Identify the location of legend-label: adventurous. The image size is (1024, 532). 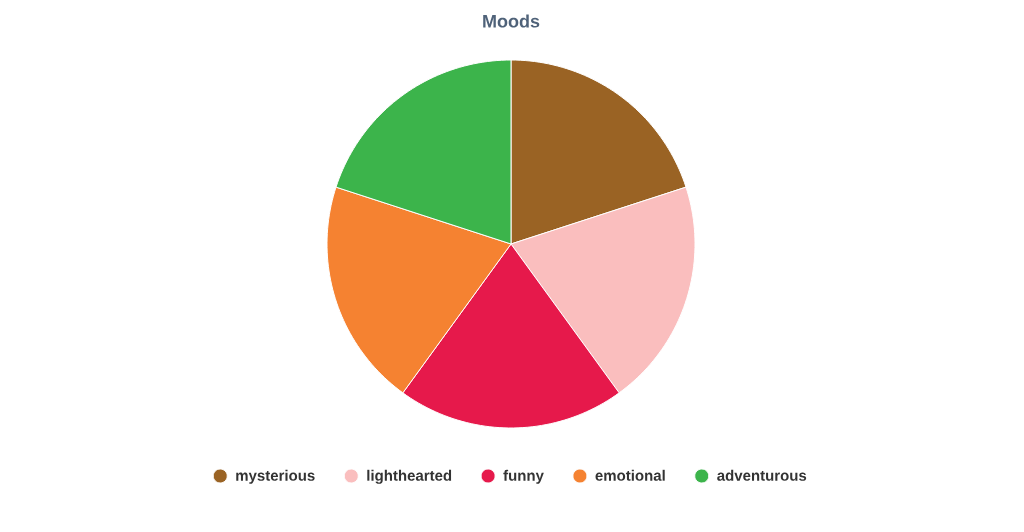
(762, 475).